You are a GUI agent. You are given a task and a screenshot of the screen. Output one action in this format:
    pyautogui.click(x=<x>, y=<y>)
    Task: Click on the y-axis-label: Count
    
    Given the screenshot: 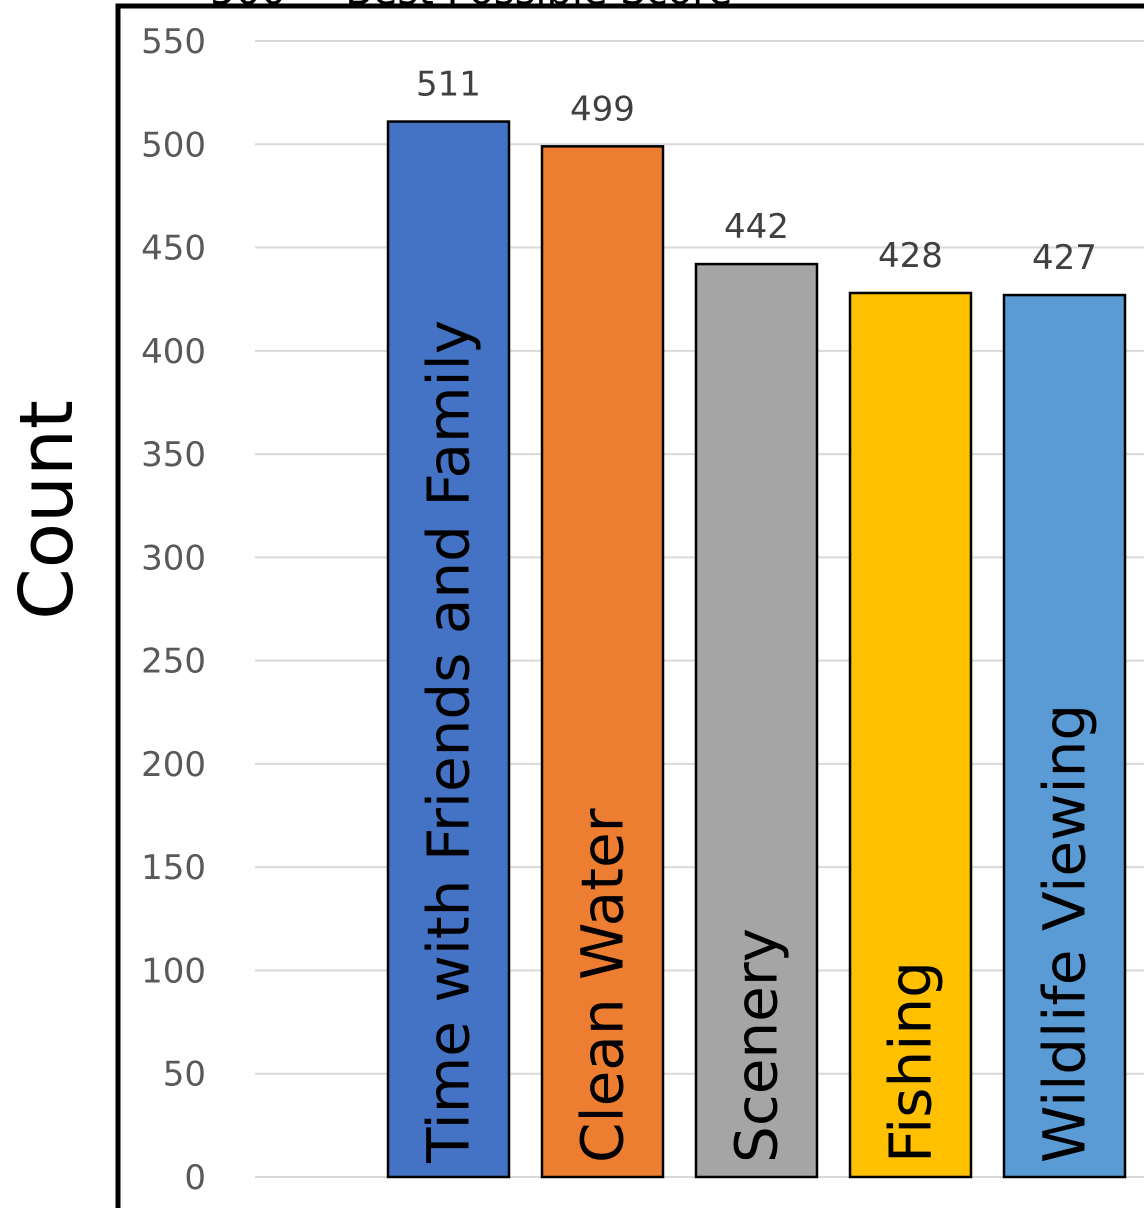 What is the action you would take?
    pyautogui.click(x=47, y=510)
    